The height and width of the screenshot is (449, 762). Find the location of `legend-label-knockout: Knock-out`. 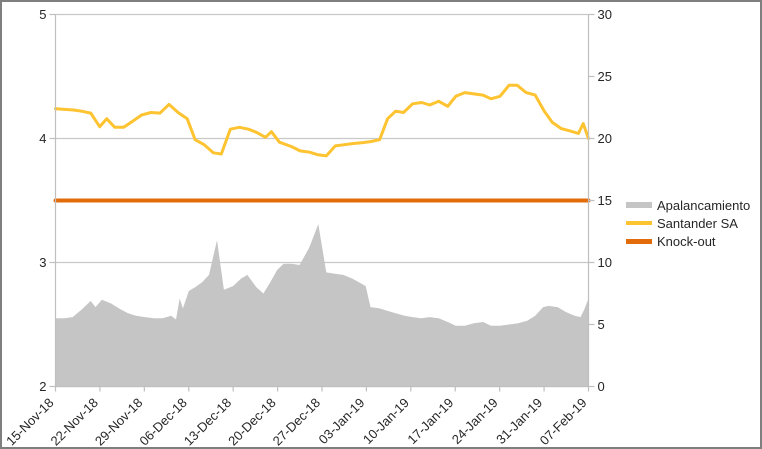

legend-label-knockout: Knock-out is located at coordinates (686, 241).